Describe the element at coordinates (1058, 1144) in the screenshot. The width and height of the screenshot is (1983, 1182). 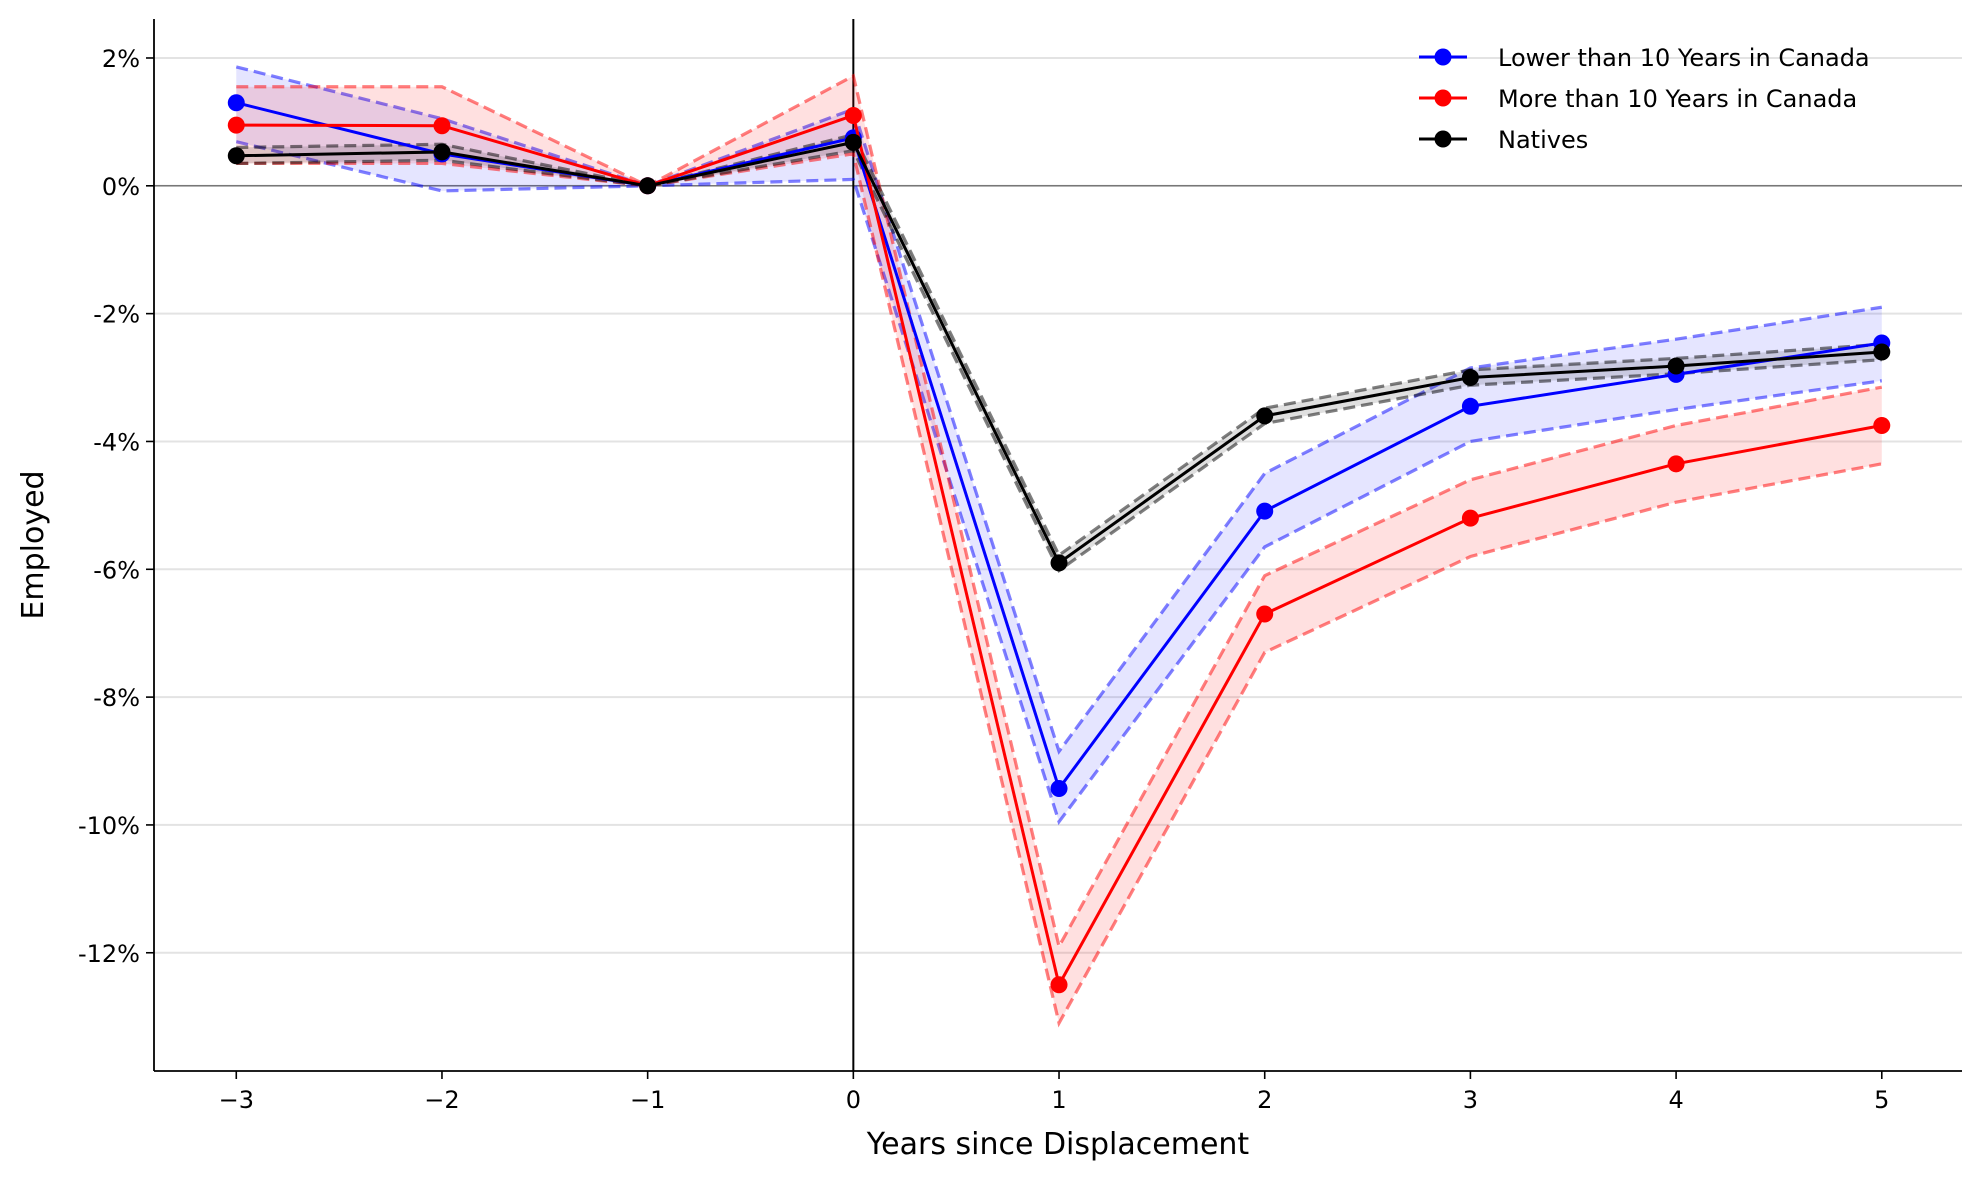
I see `x-axis-label: Years since Displacement` at that location.